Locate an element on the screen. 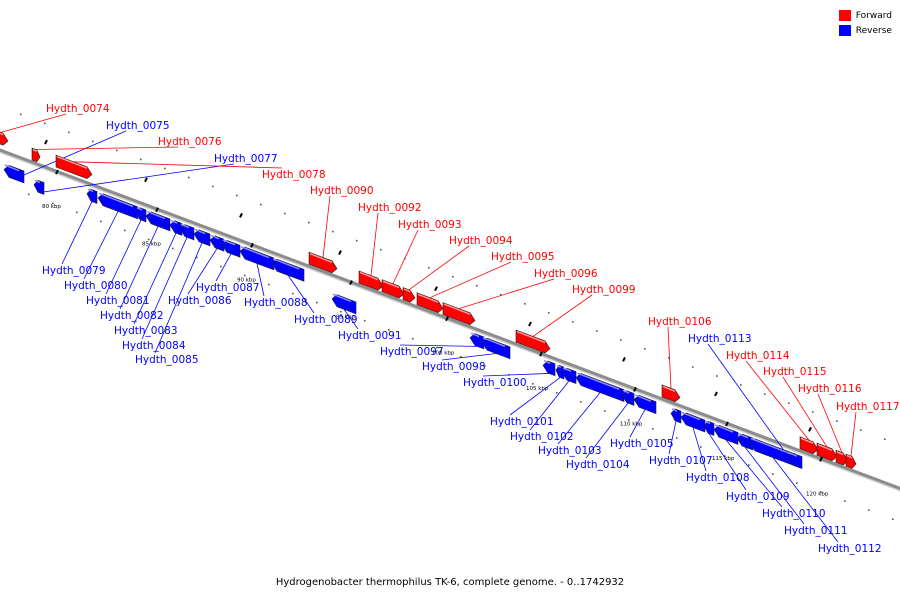 This screenshot has height=600, width=900. gene-label: Hydth_0104 is located at coordinates (598, 465).